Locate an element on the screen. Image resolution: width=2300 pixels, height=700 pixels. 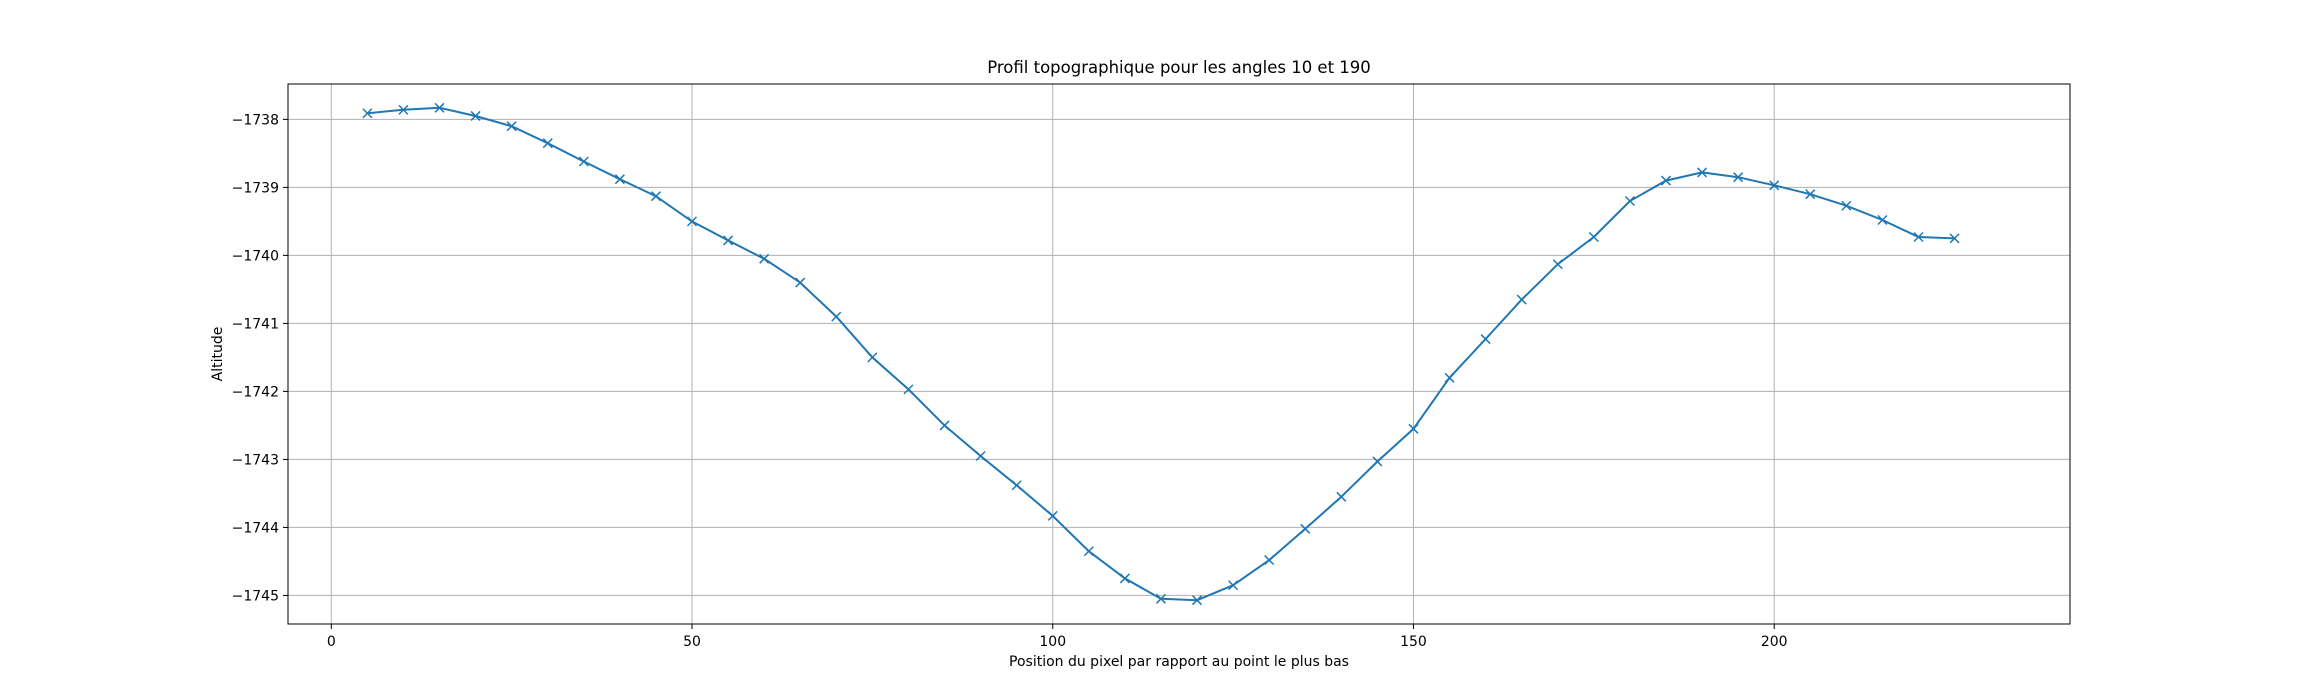
y-tick-label: −1741 is located at coordinates (255, 324).